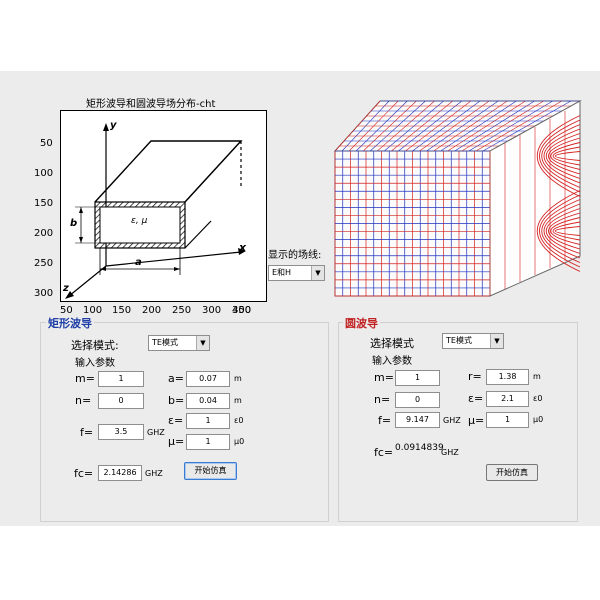  I want to click on rect-a-label: a=, so click(176, 378).